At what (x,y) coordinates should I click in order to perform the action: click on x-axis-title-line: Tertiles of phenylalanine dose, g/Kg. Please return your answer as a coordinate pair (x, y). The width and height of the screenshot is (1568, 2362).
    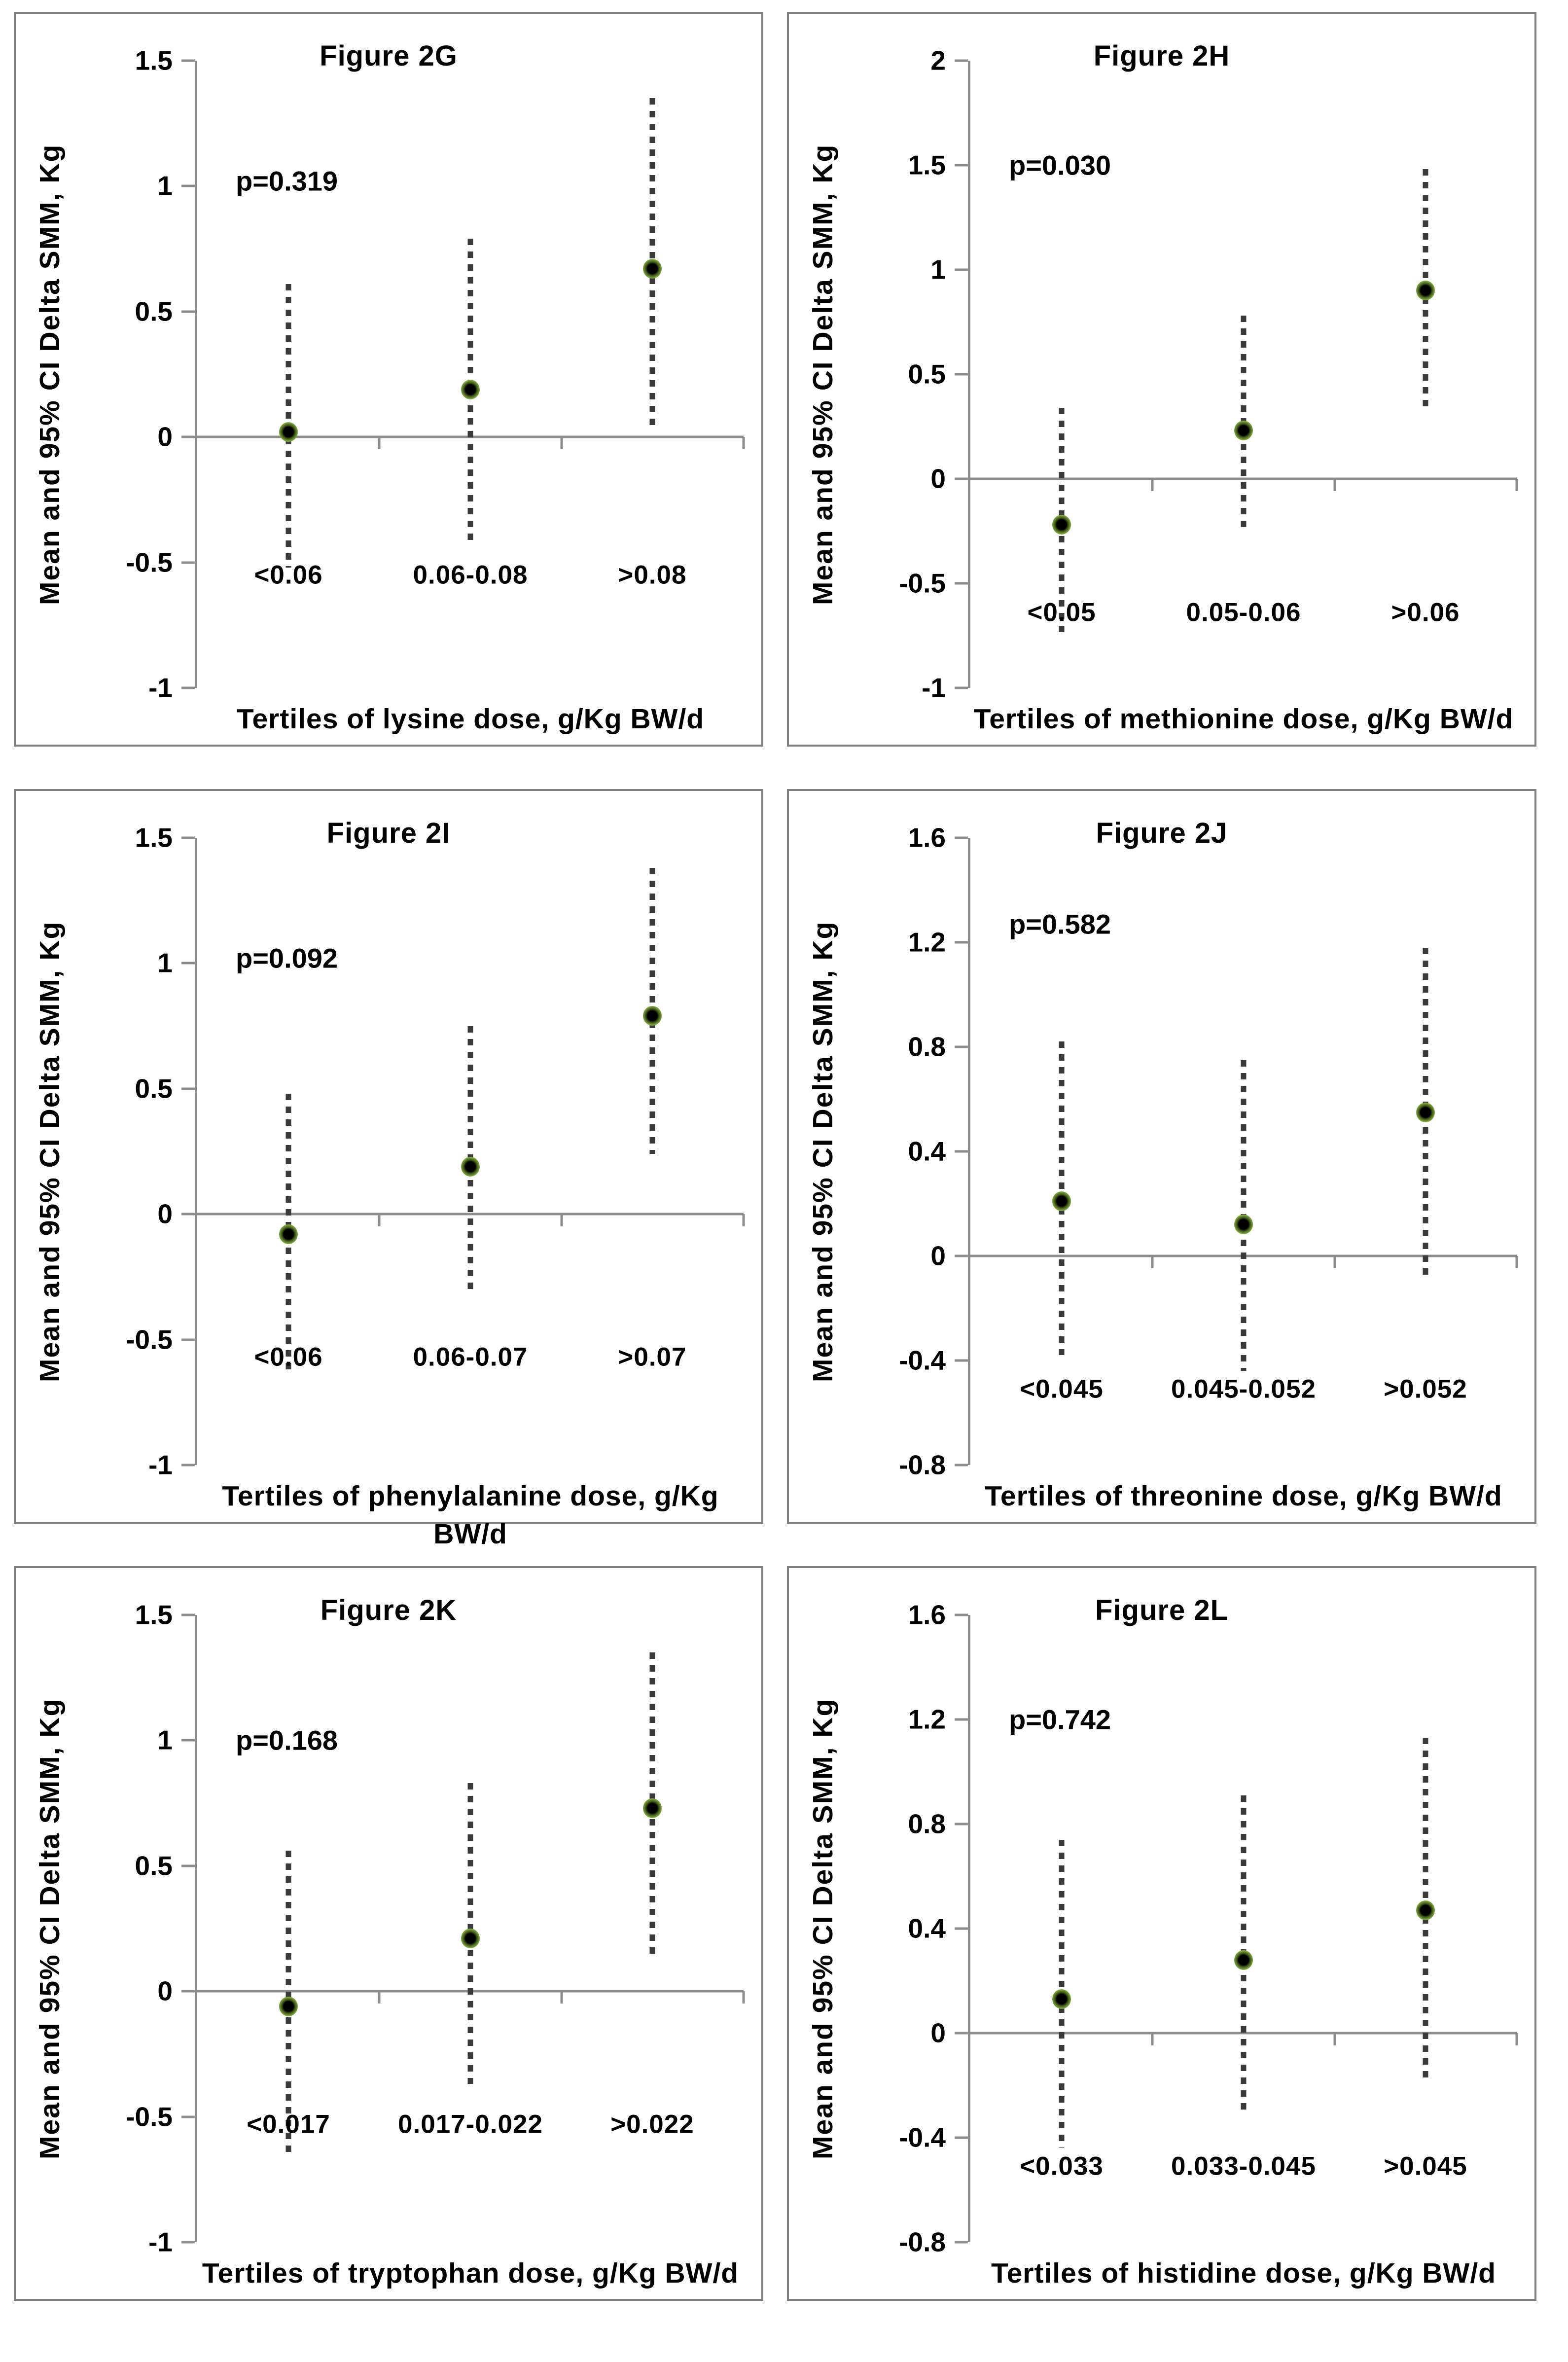
    Looking at the image, I should click on (470, 1496).